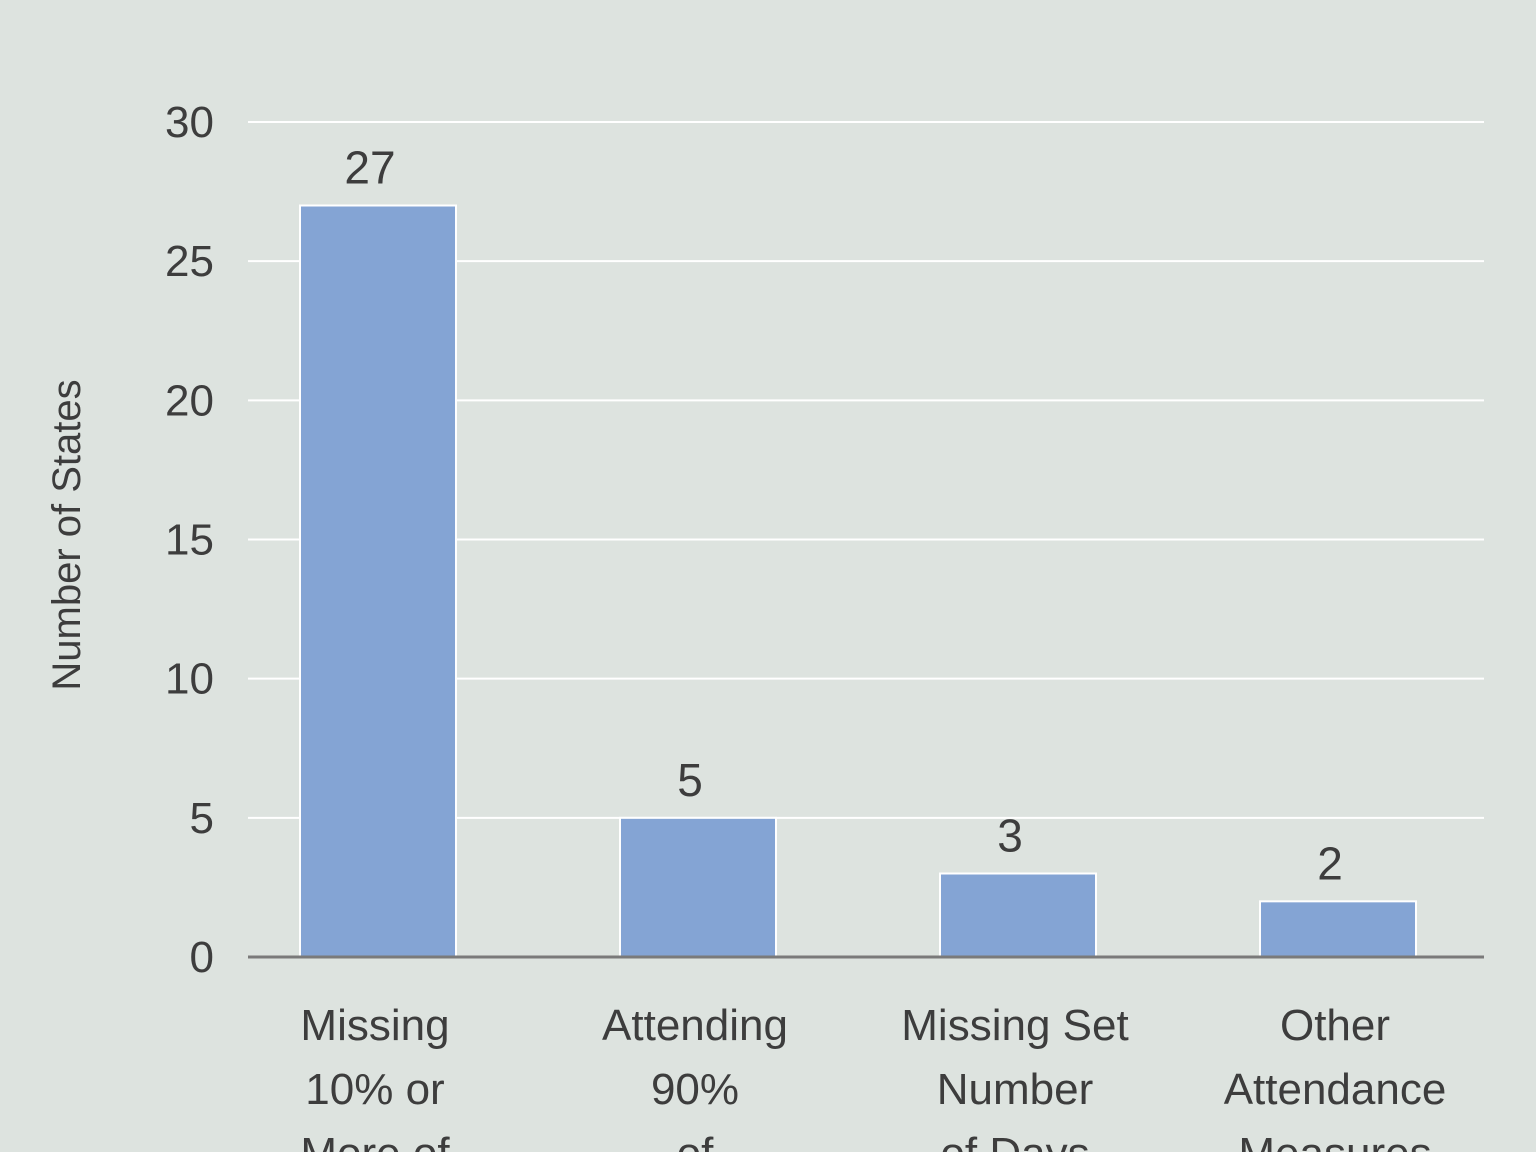  What do you see at coordinates (189, 122) in the screenshot?
I see `y-tick-label-30: 30` at bounding box center [189, 122].